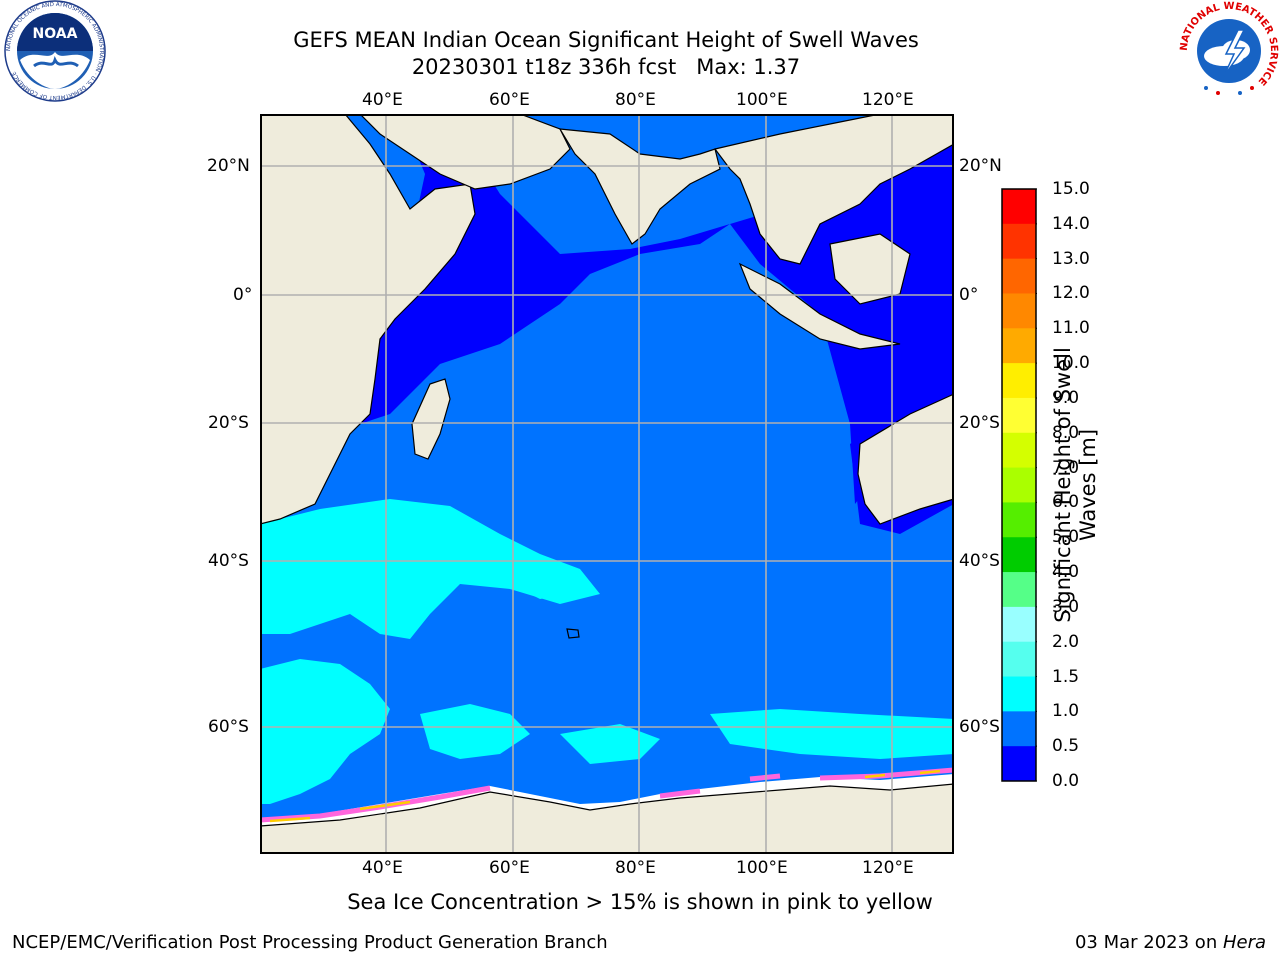 The width and height of the screenshot is (1280, 960). Describe the element at coordinates (969, 295) in the screenshot. I see `lat-tick-right-0: 0°` at that location.